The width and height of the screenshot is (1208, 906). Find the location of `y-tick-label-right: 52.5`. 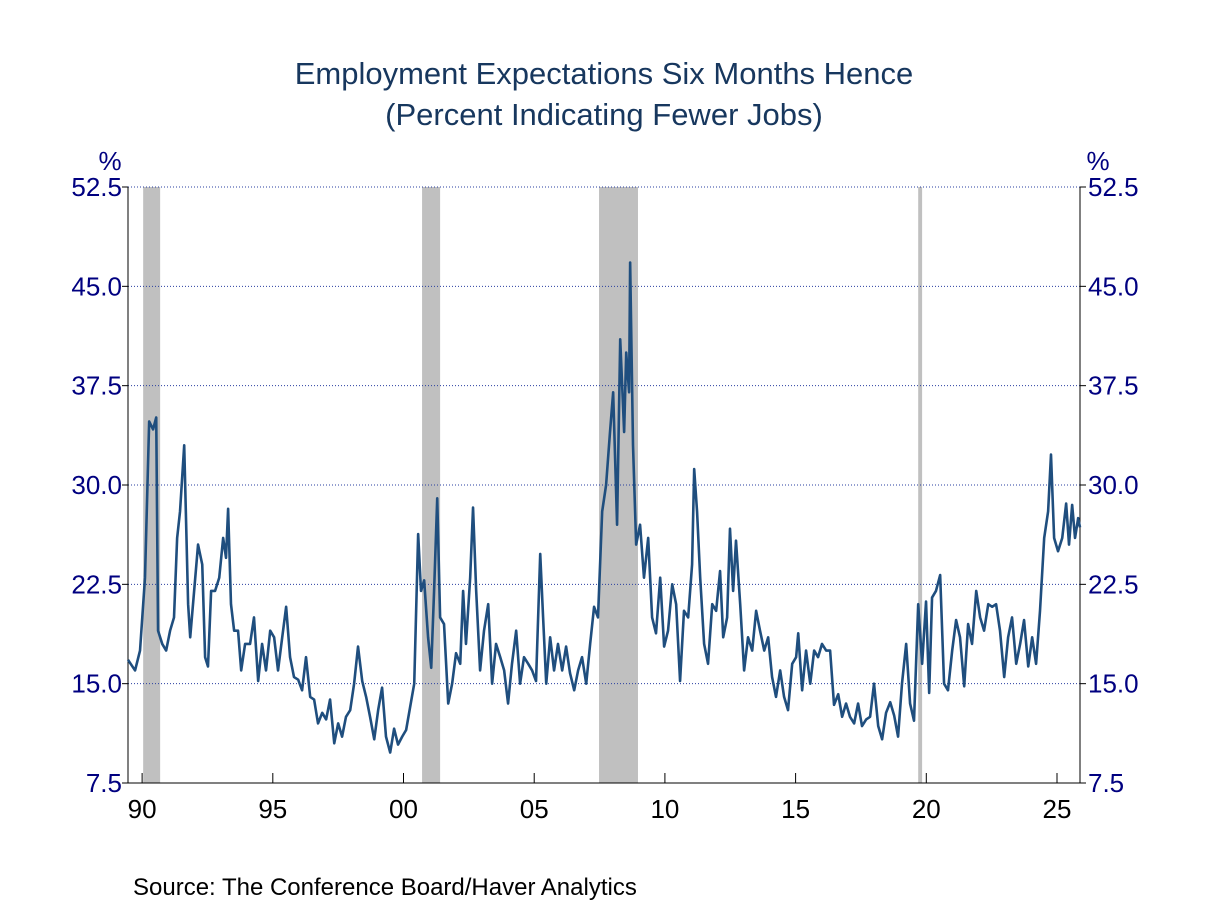

y-tick-label-right: 52.5 is located at coordinates (1113, 187).